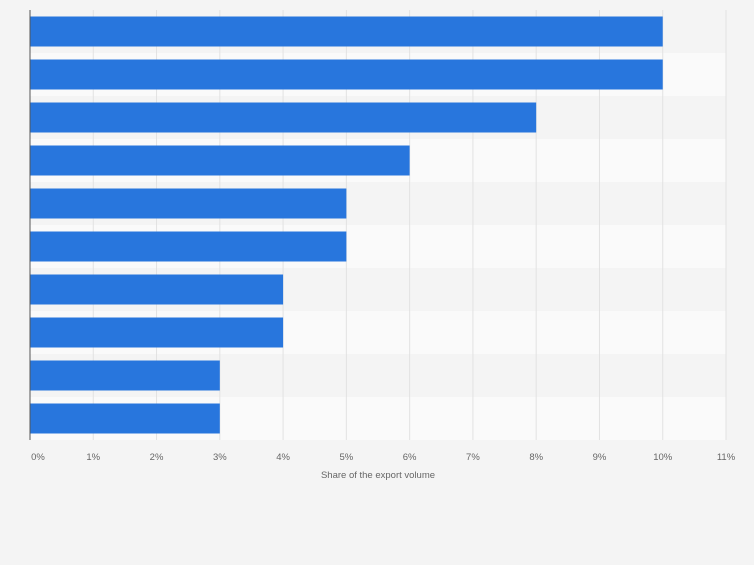 The image size is (754, 565). Describe the element at coordinates (600, 457) in the screenshot. I see `x-tick-label: 9%` at that location.